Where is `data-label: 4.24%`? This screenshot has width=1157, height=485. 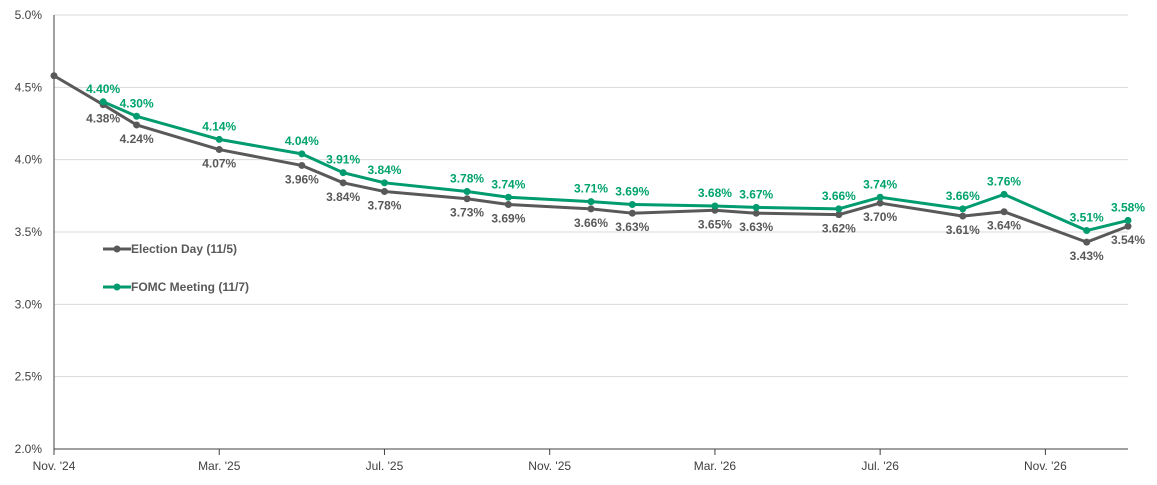
data-label: 4.24% is located at coordinates (137, 139).